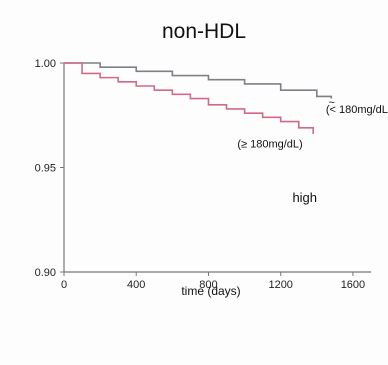  I want to click on annotation-label: ~, so click(332, 103).